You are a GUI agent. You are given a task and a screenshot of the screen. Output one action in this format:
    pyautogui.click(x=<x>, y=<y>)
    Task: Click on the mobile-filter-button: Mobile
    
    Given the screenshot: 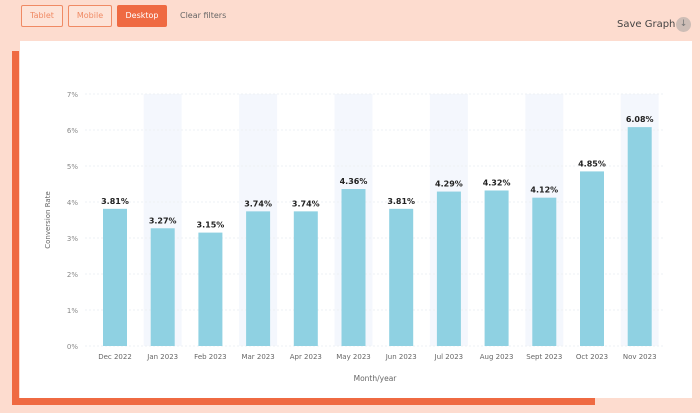 What is the action you would take?
    pyautogui.click(x=90, y=16)
    